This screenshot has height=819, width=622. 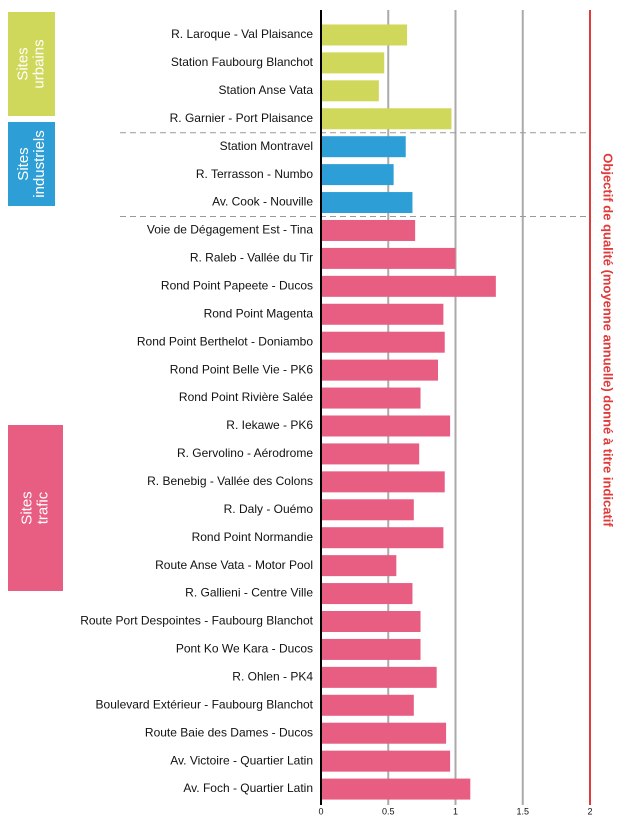 I want to click on y-tick-label: R. Ohlen - PK4, so click(x=272, y=677).